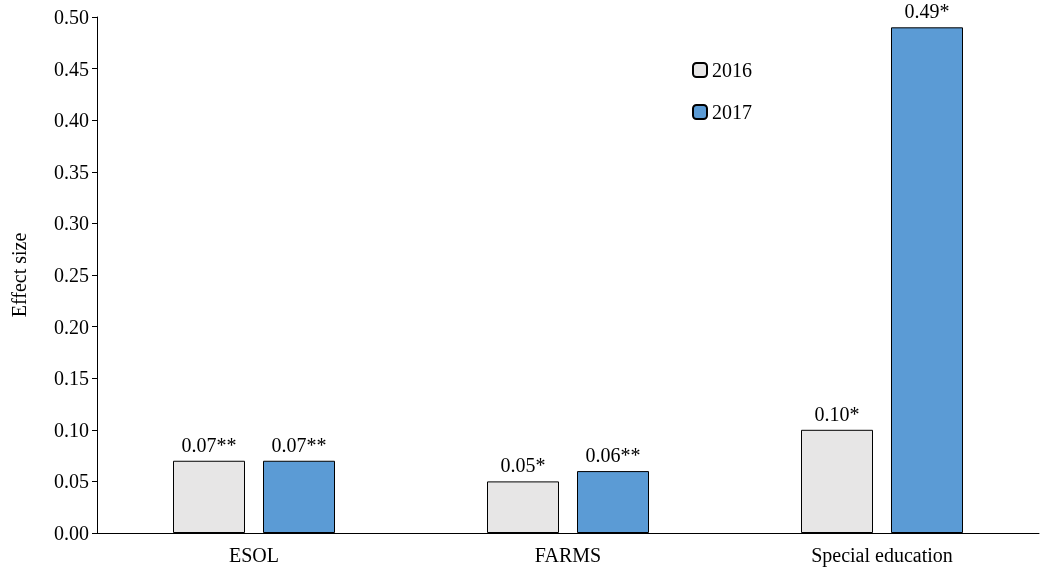 This screenshot has height=580, width=1047. Describe the element at coordinates (254, 555) in the screenshot. I see `x-tick-label: ESOL` at that location.